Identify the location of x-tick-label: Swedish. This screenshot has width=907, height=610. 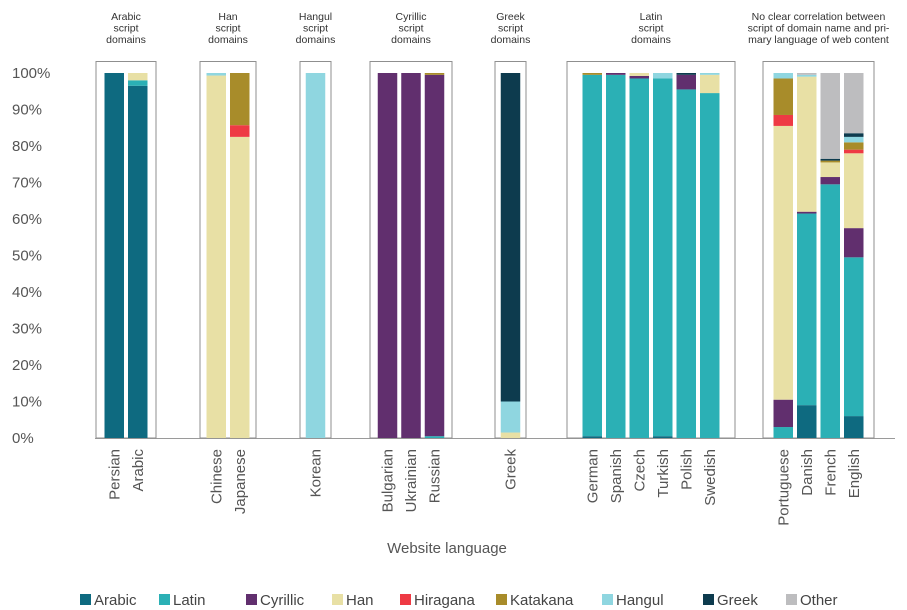
(710, 477).